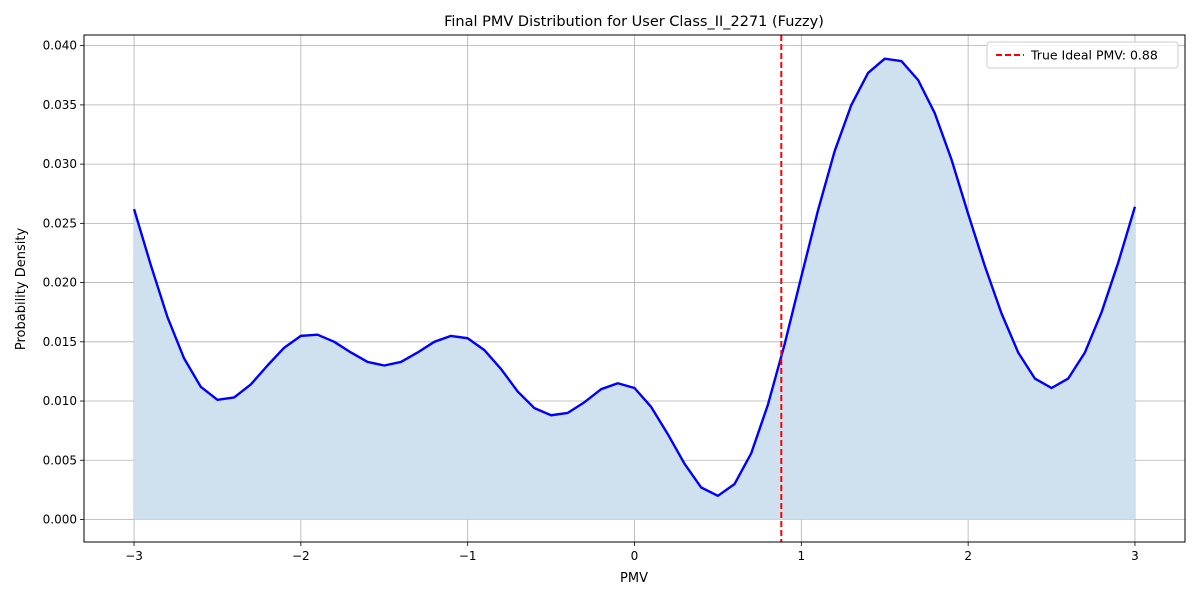  I want to click on x-tick-label: 0, so click(635, 556).